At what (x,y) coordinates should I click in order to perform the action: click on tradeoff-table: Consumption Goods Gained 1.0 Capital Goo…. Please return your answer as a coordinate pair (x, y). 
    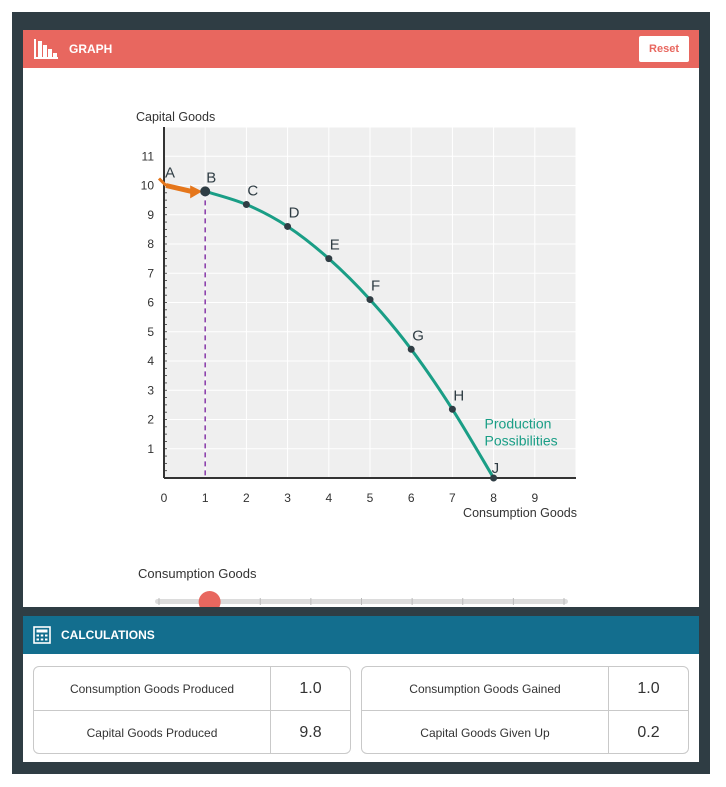
    Looking at the image, I should click on (525, 710).